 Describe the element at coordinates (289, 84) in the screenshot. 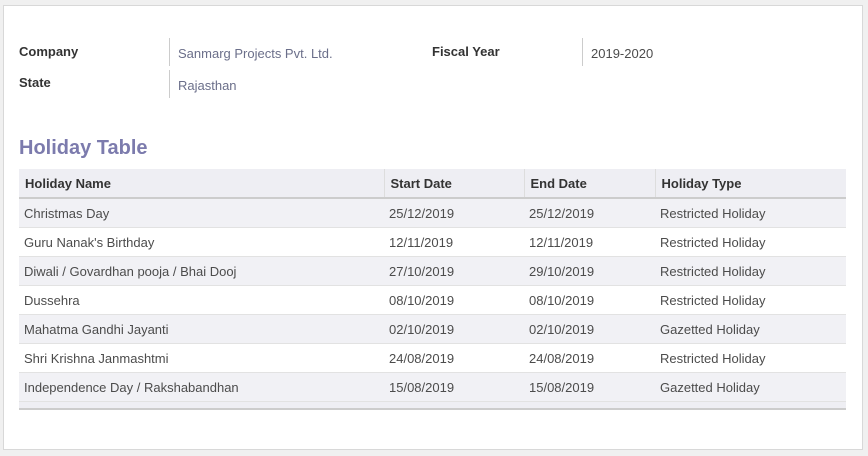

I see `field-value: Rajasthan` at that location.